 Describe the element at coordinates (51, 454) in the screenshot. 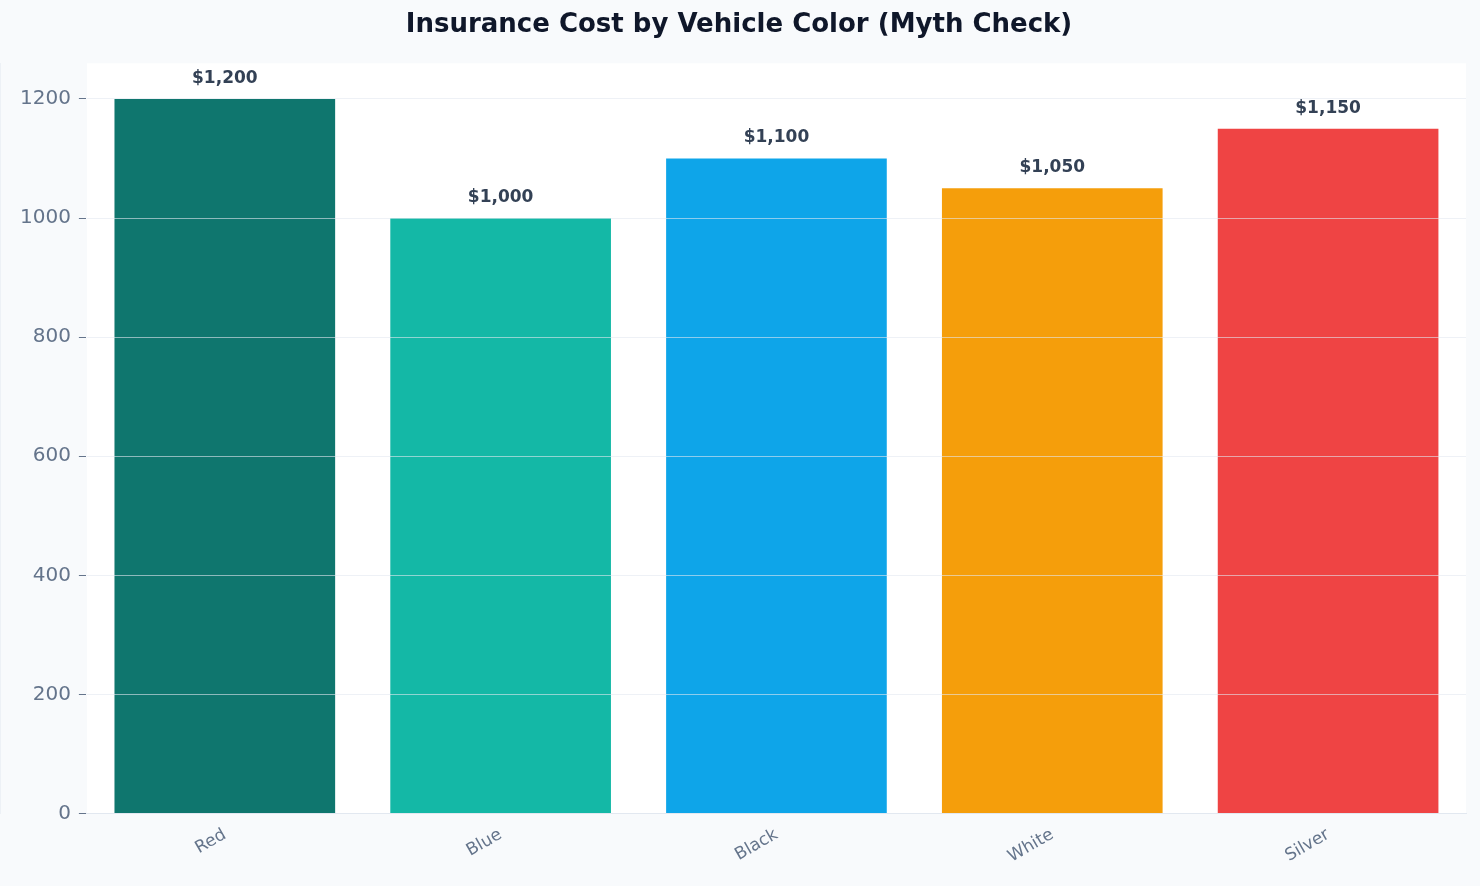

I see `y-tick-label: 600` at that location.